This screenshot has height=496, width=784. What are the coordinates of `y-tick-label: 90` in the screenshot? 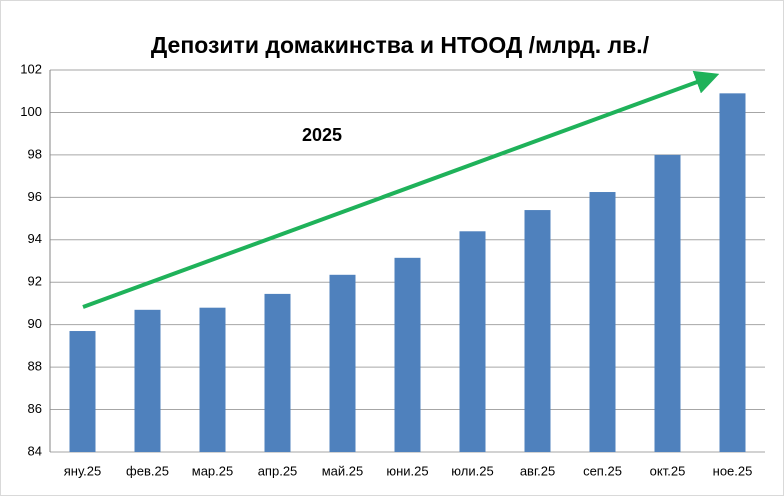 It's located at (35, 323).